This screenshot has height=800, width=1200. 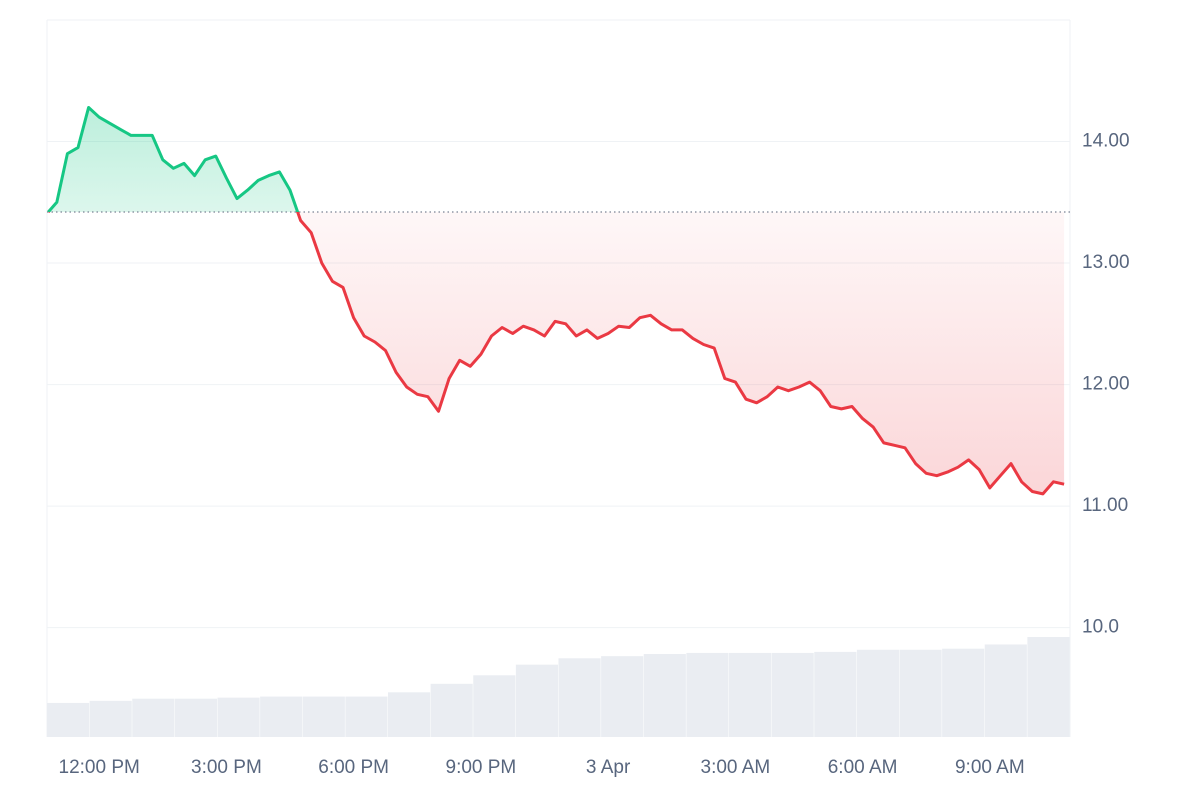 I want to click on x-tick-label: 9:00 AM, so click(x=990, y=767).